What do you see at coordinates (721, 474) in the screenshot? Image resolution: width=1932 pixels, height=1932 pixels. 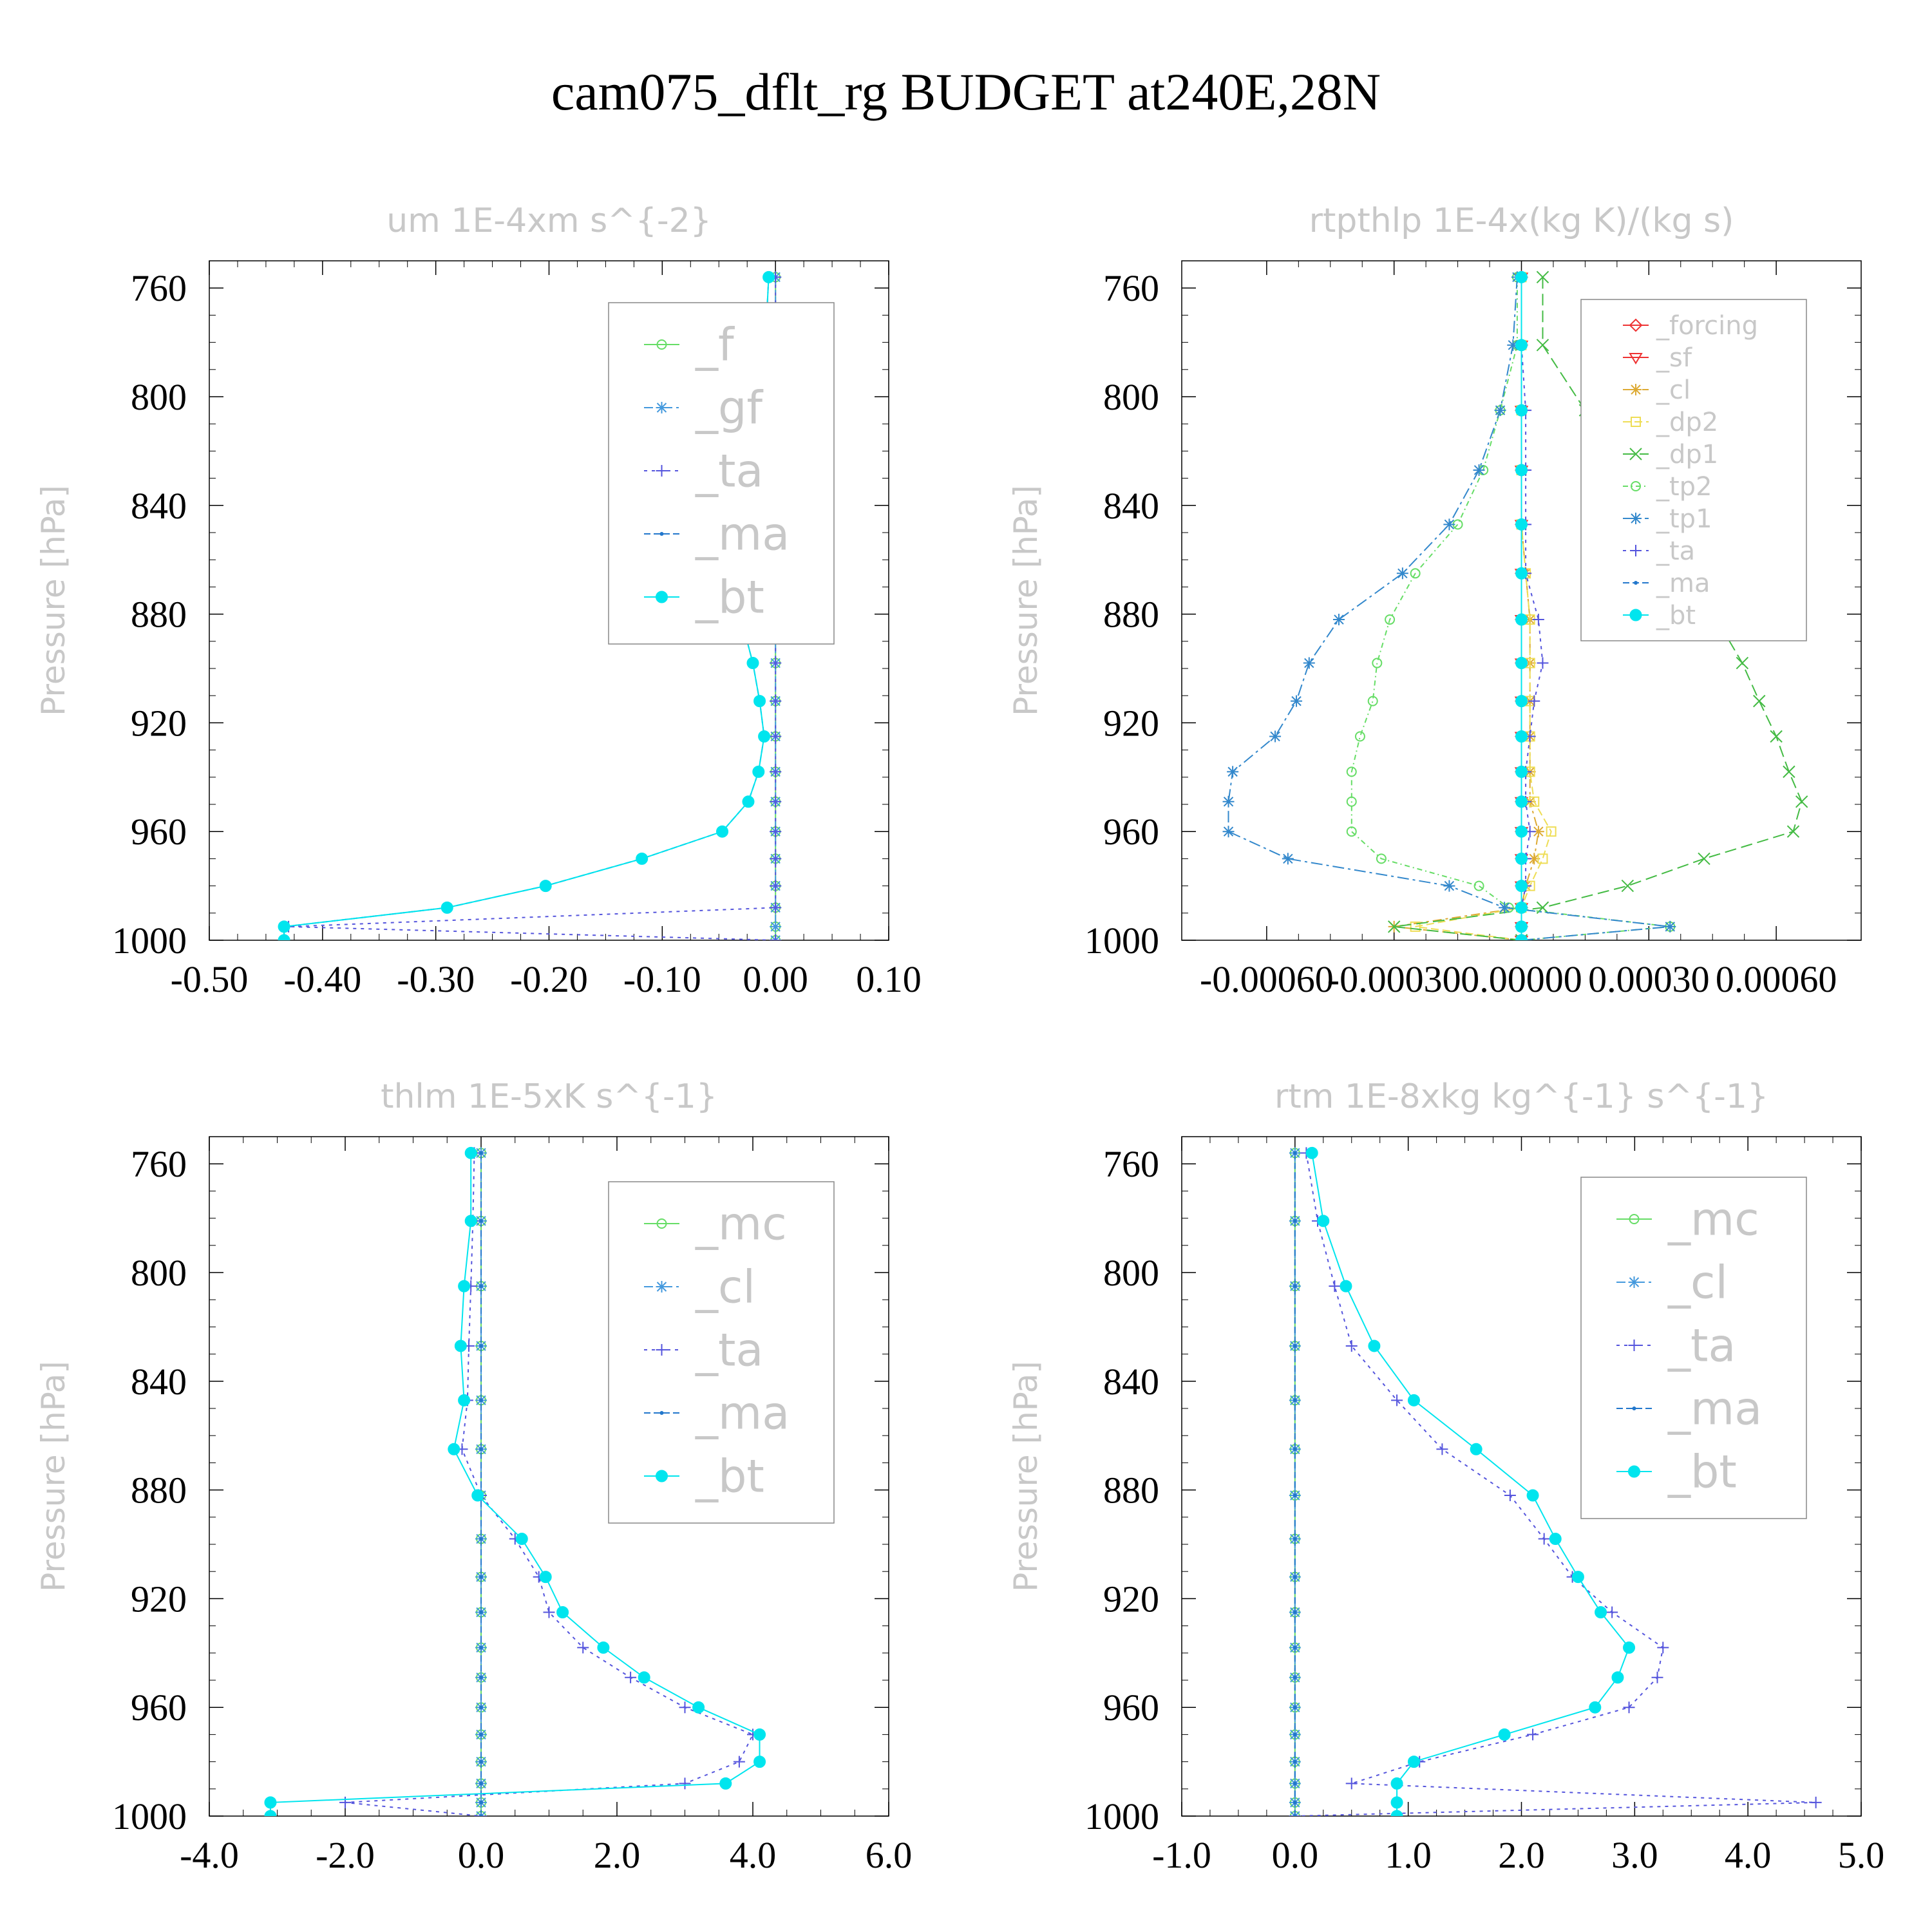 I see `legend-box` at bounding box center [721, 474].